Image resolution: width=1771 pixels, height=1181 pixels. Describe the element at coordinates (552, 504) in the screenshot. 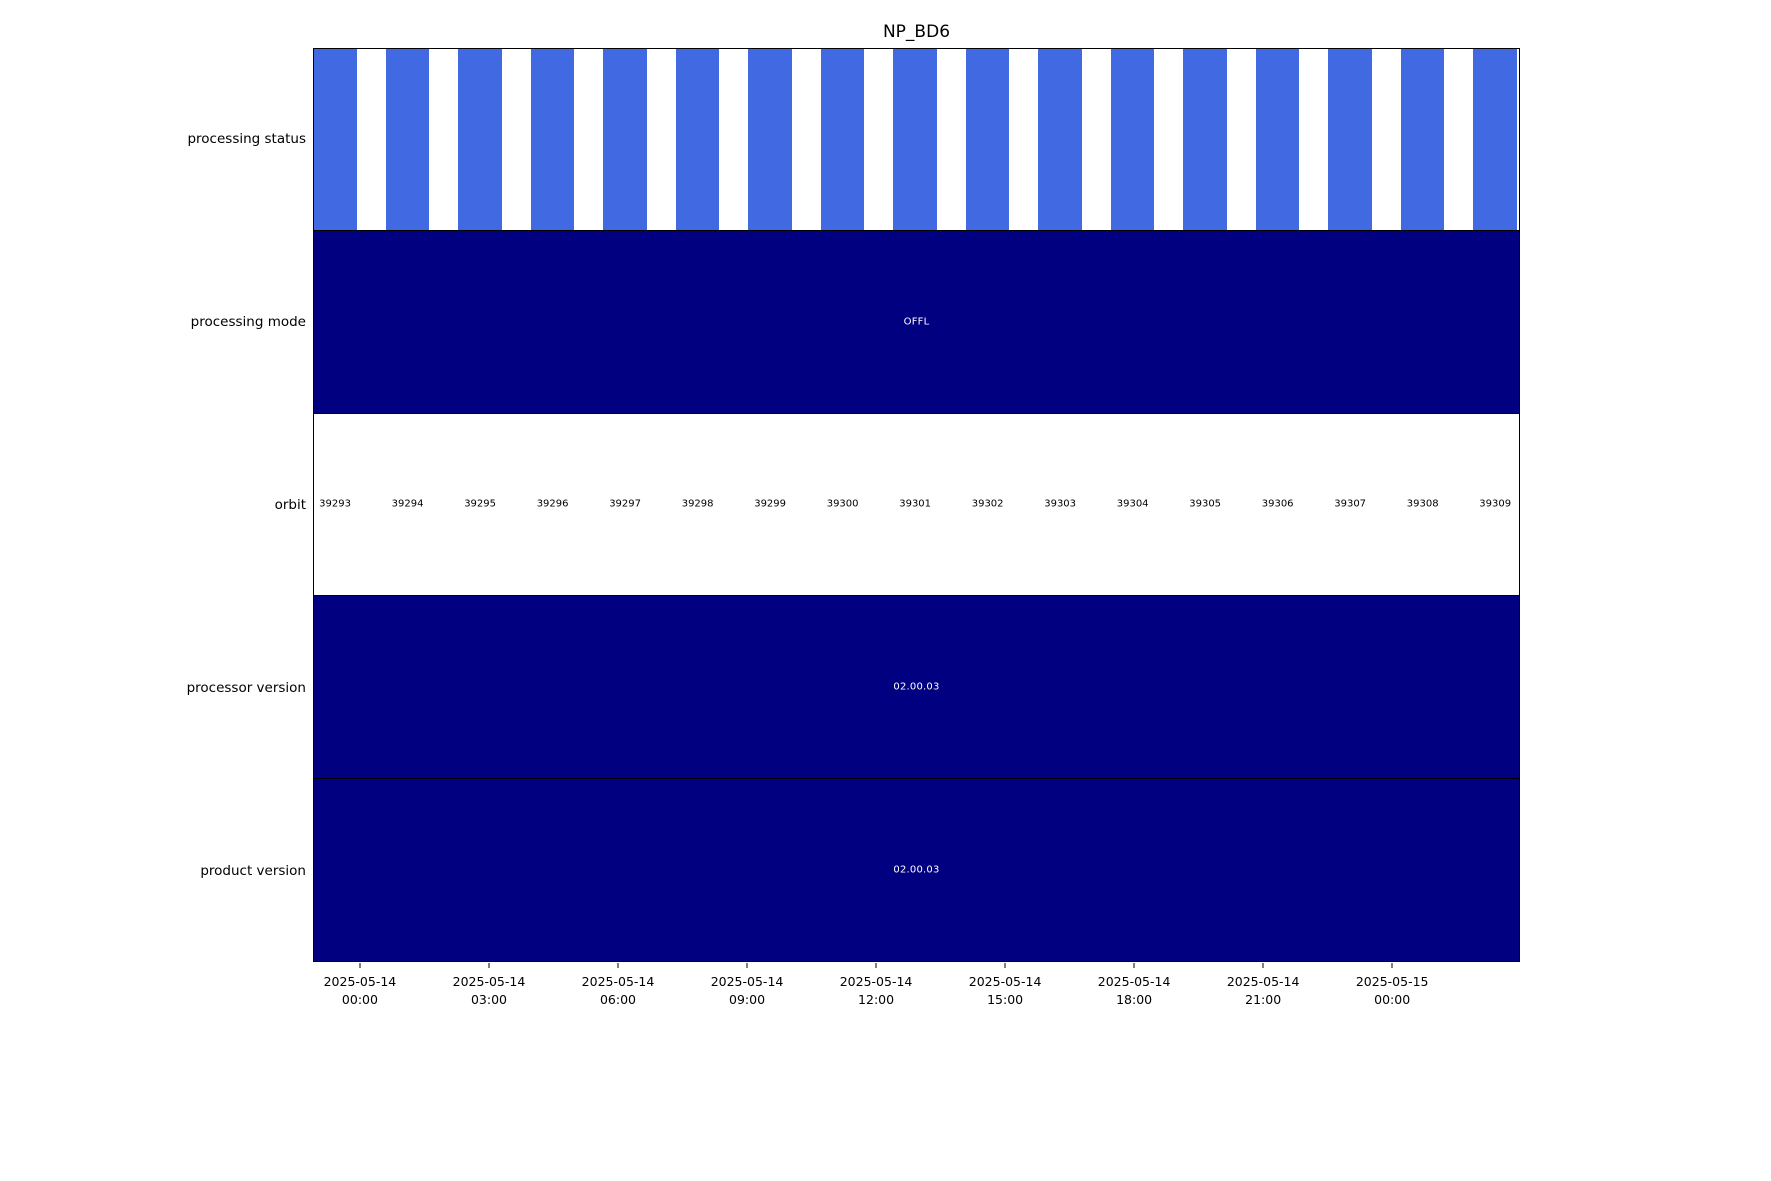

I see `orbit-label-39296: 39296` at that location.